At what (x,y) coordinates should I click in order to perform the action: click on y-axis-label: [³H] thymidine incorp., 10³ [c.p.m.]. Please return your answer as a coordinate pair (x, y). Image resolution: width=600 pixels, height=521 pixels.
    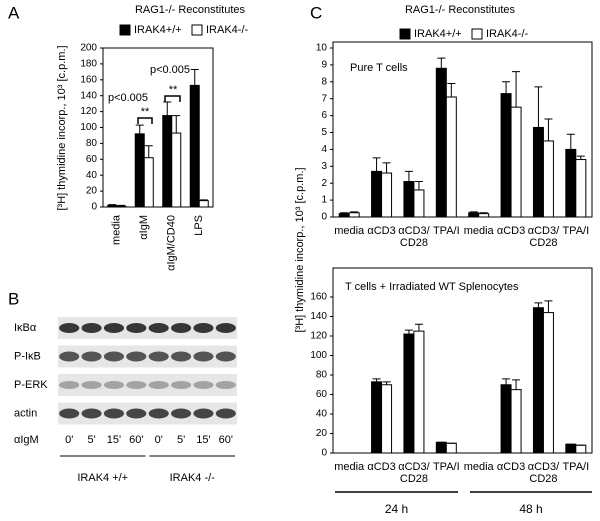
    Looking at the image, I should click on (62, 127).